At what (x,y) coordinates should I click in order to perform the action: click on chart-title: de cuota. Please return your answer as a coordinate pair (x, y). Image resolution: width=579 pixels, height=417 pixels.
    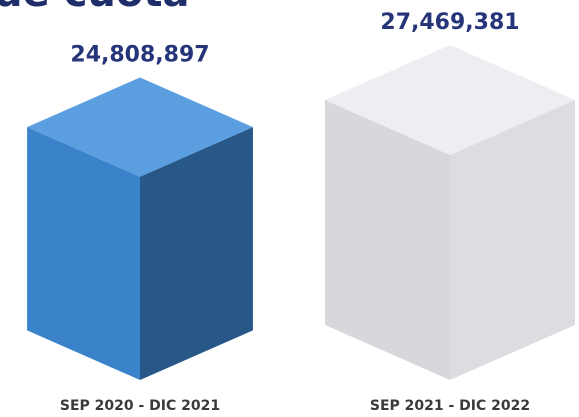
    Looking at the image, I should click on (94, 8).